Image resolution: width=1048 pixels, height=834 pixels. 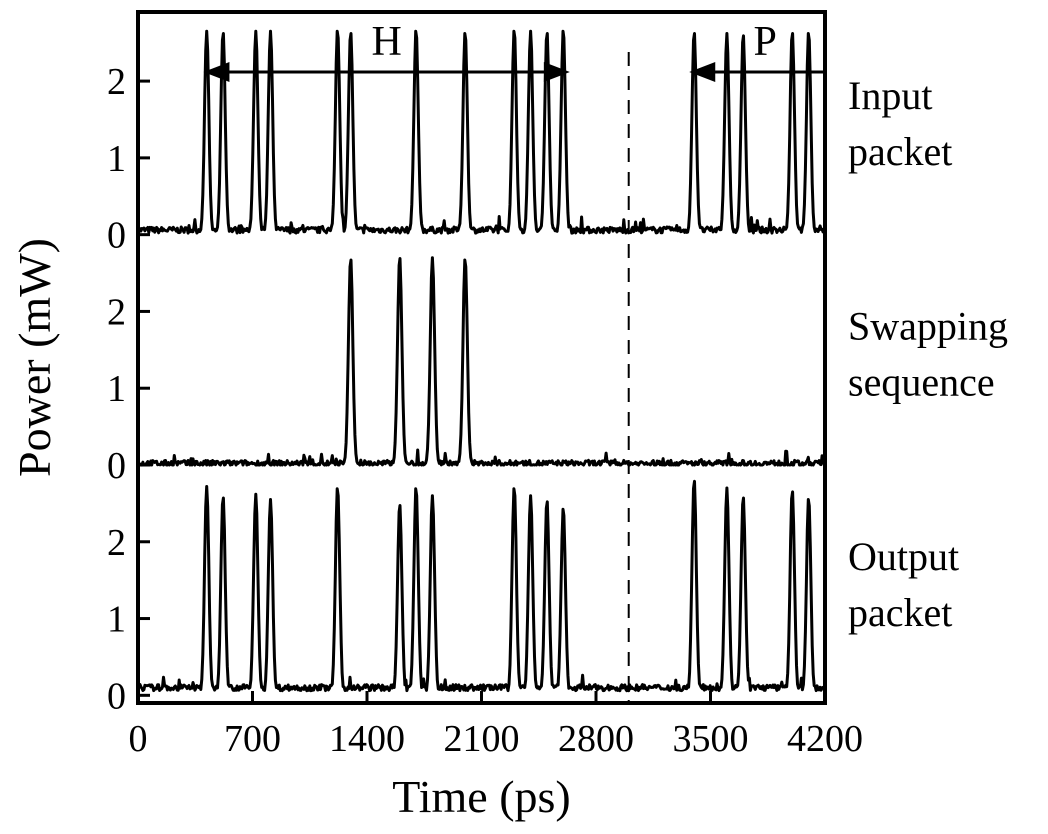 I want to click on series-label: Swapping, so click(x=928, y=326).